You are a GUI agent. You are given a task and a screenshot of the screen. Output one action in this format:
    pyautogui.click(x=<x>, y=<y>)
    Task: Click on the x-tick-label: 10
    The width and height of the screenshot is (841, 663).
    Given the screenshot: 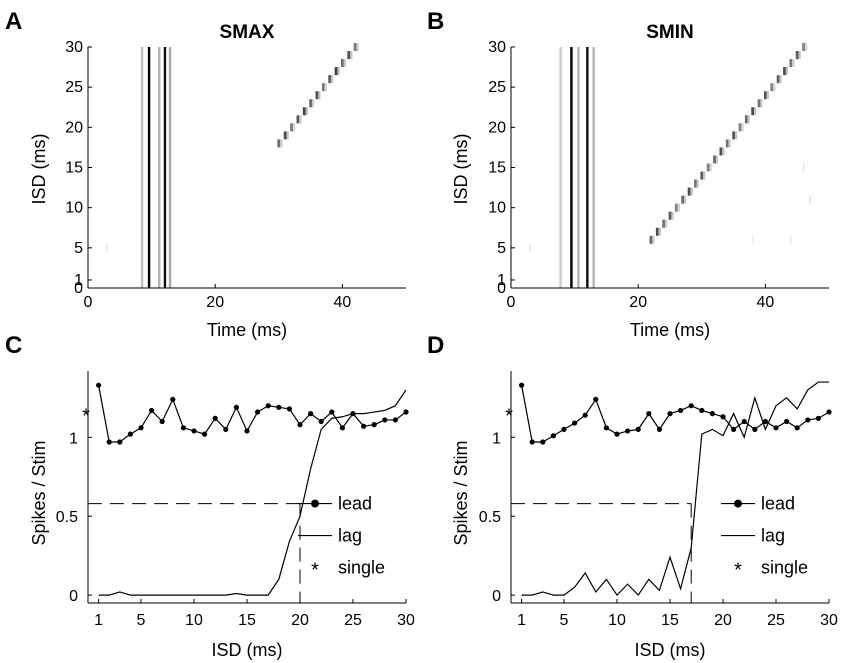 What is the action you would take?
    pyautogui.click(x=194, y=620)
    